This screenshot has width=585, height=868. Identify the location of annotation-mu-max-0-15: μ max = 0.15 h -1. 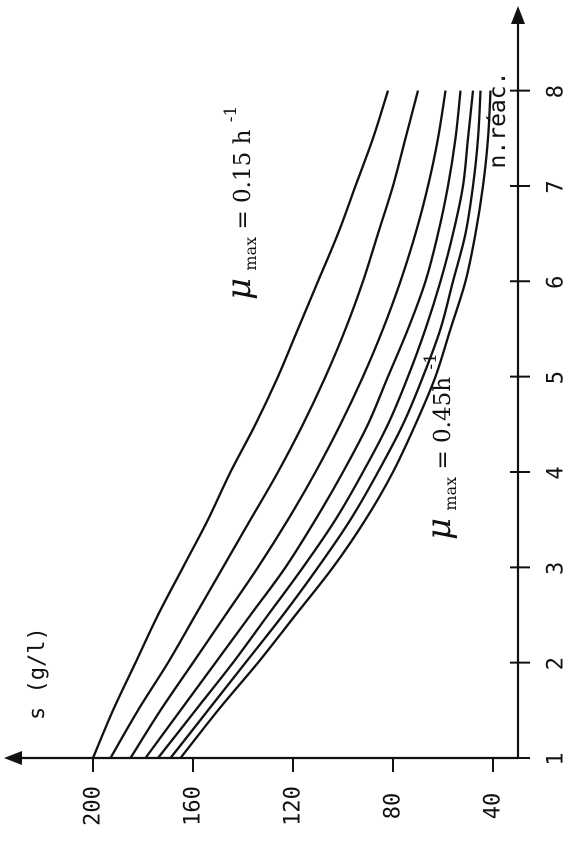
(240, 203).